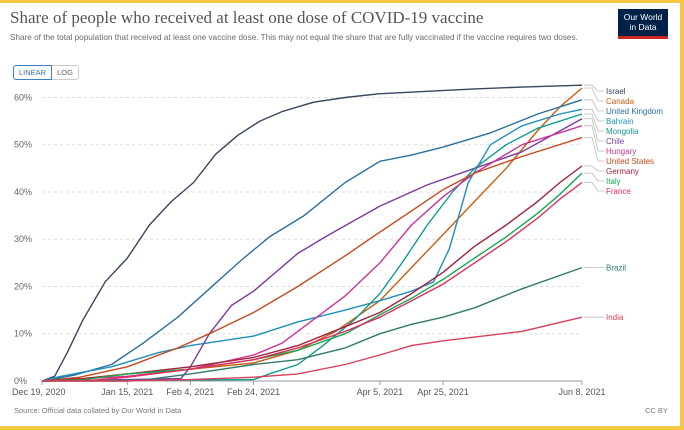 Image resolution: width=684 pixels, height=430 pixels. I want to click on logo-line-1: Our World, so click(643, 17).